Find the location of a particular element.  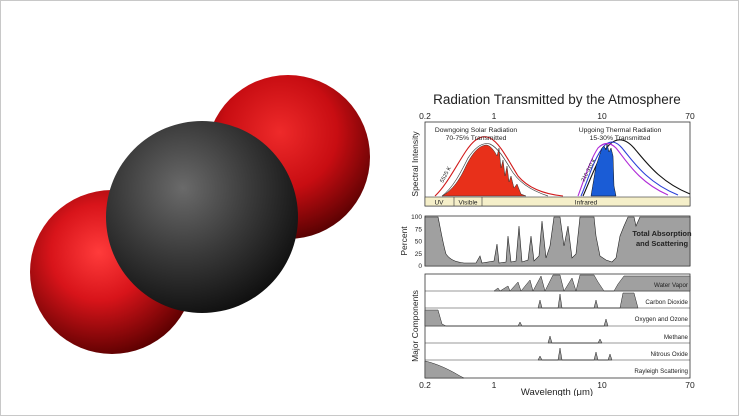

absorption-ytick: 75 is located at coordinates (419, 230).